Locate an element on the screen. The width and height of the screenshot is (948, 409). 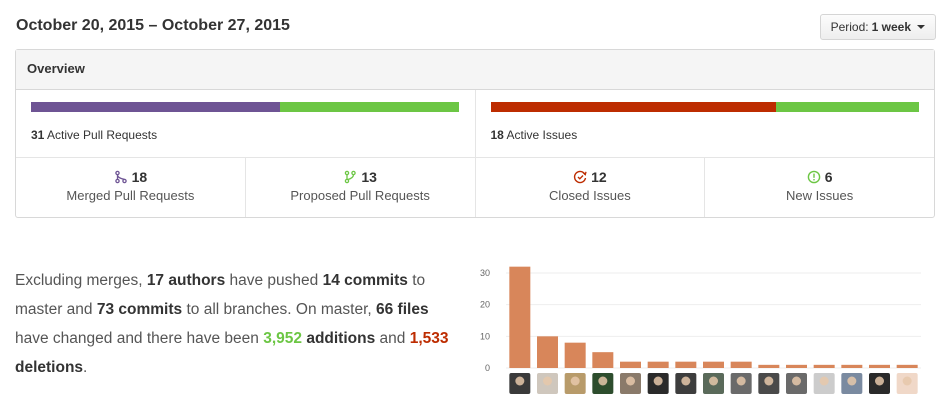
period-label: Period: is located at coordinates (849, 27).